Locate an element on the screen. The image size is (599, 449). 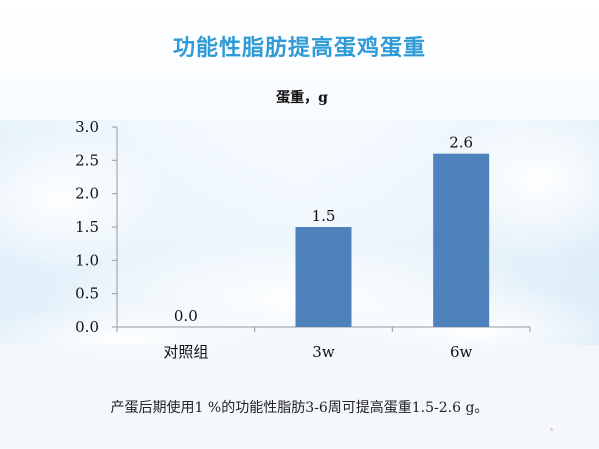
y-tick-label: 2.5 is located at coordinates (87, 160).